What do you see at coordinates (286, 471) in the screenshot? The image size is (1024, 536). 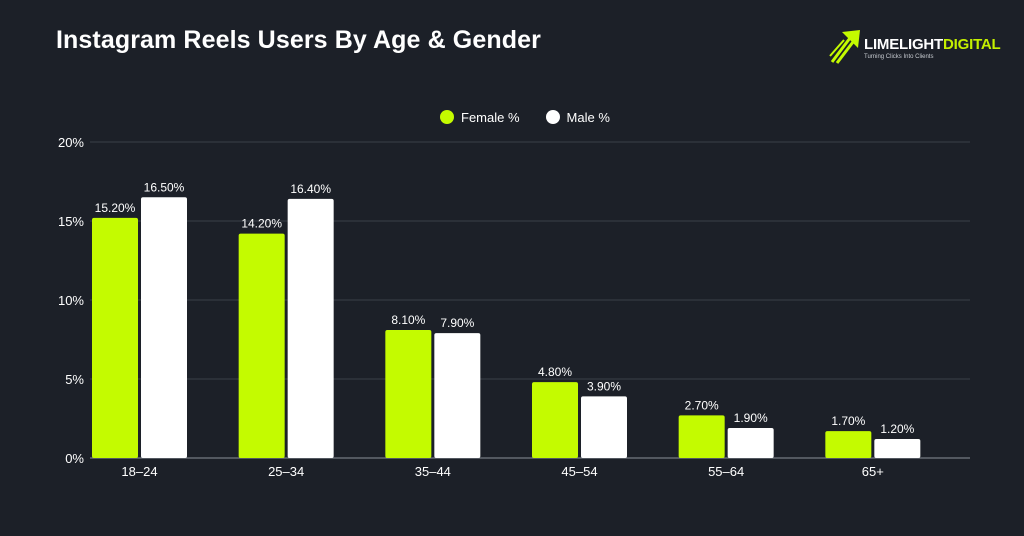 I see `x-tick-label: 25–34` at bounding box center [286, 471].